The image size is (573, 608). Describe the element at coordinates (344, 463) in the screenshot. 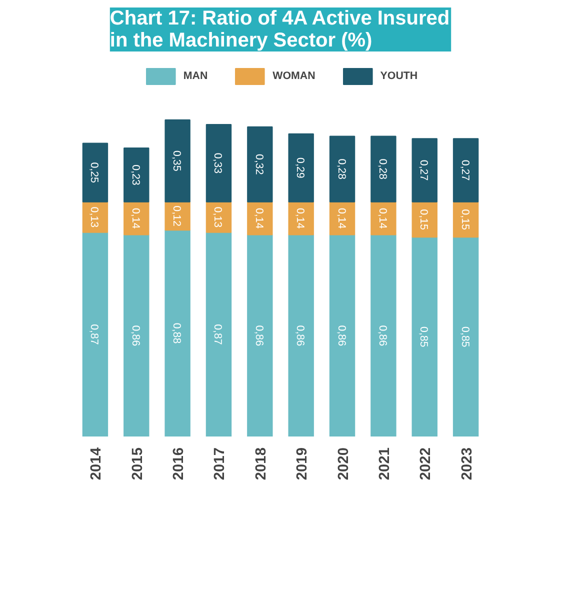

I see `x-tick-label: 2020` at that location.